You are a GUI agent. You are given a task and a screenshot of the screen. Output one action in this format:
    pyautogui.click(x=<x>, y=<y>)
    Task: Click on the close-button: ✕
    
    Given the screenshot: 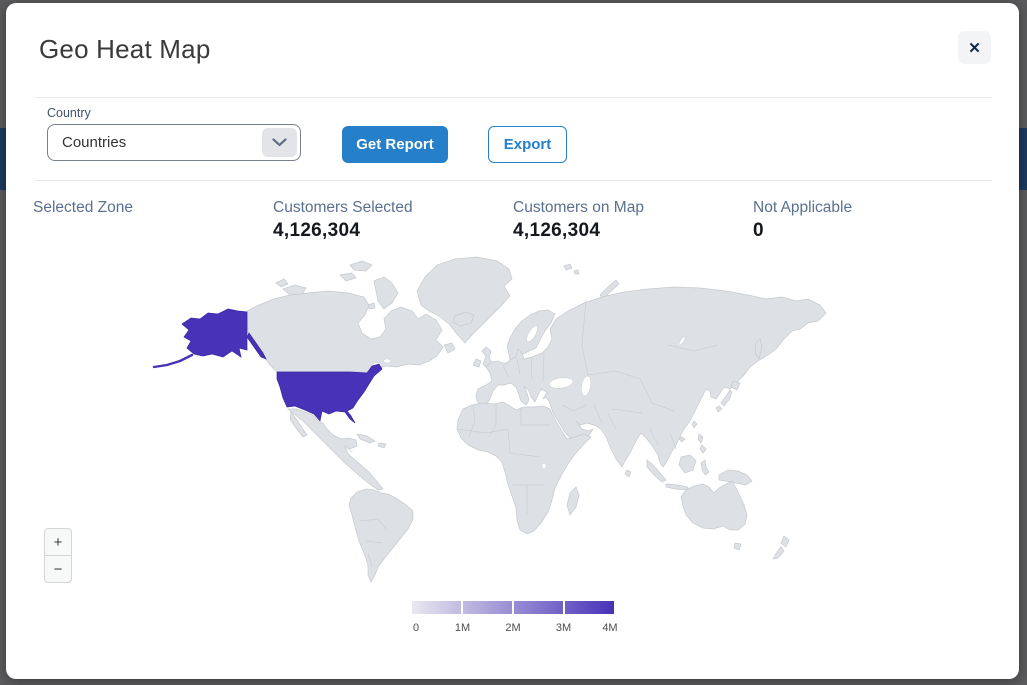 What is the action you would take?
    pyautogui.click(x=974, y=47)
    